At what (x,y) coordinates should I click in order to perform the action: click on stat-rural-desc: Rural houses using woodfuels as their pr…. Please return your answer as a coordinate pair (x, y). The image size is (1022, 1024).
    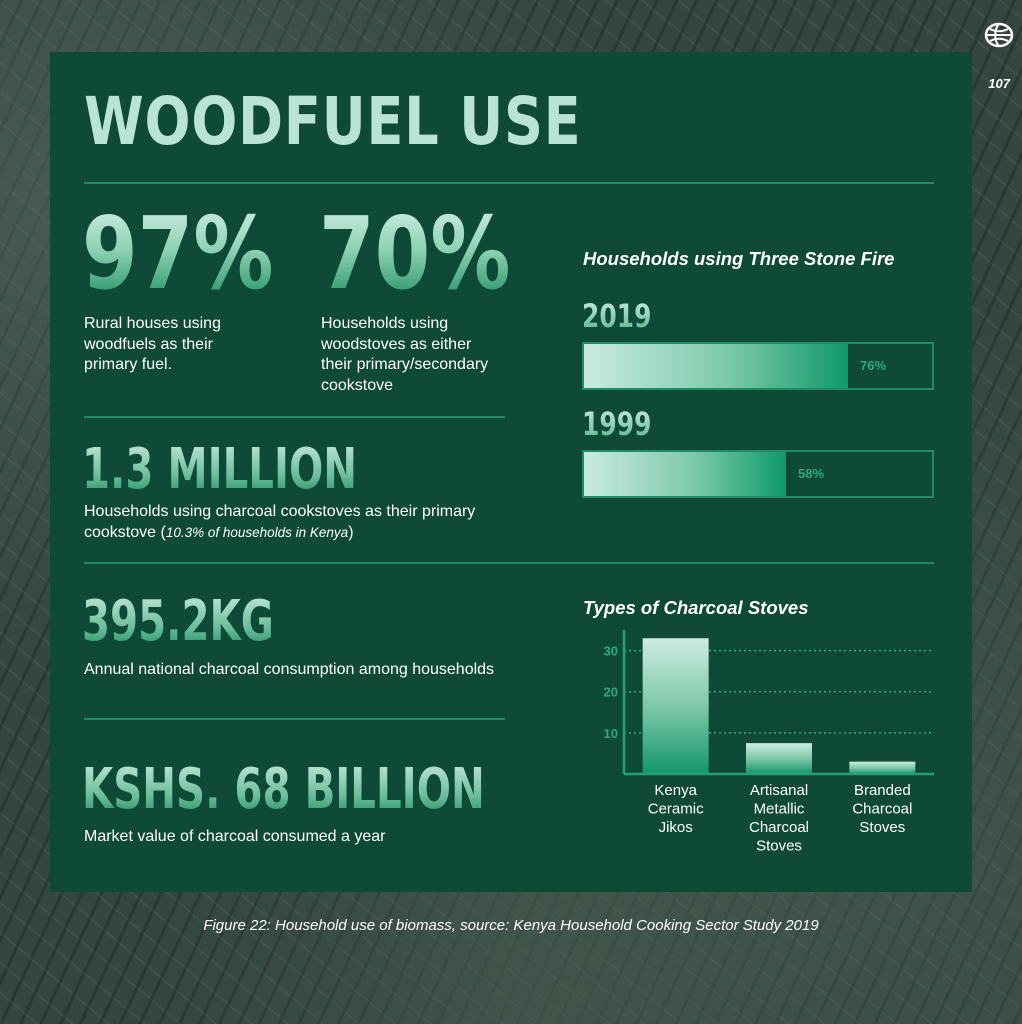
    Looking at the image, I should click on (152, 344).